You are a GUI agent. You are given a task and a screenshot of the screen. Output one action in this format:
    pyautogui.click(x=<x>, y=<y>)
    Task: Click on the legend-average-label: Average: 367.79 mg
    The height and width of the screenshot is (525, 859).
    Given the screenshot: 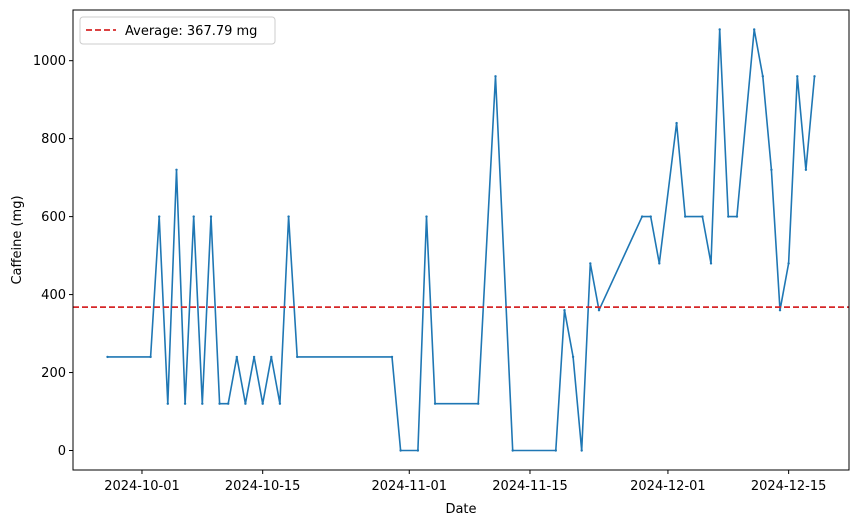 What is the action you would take?
    pyautogui.click(x=191, y=31)
    